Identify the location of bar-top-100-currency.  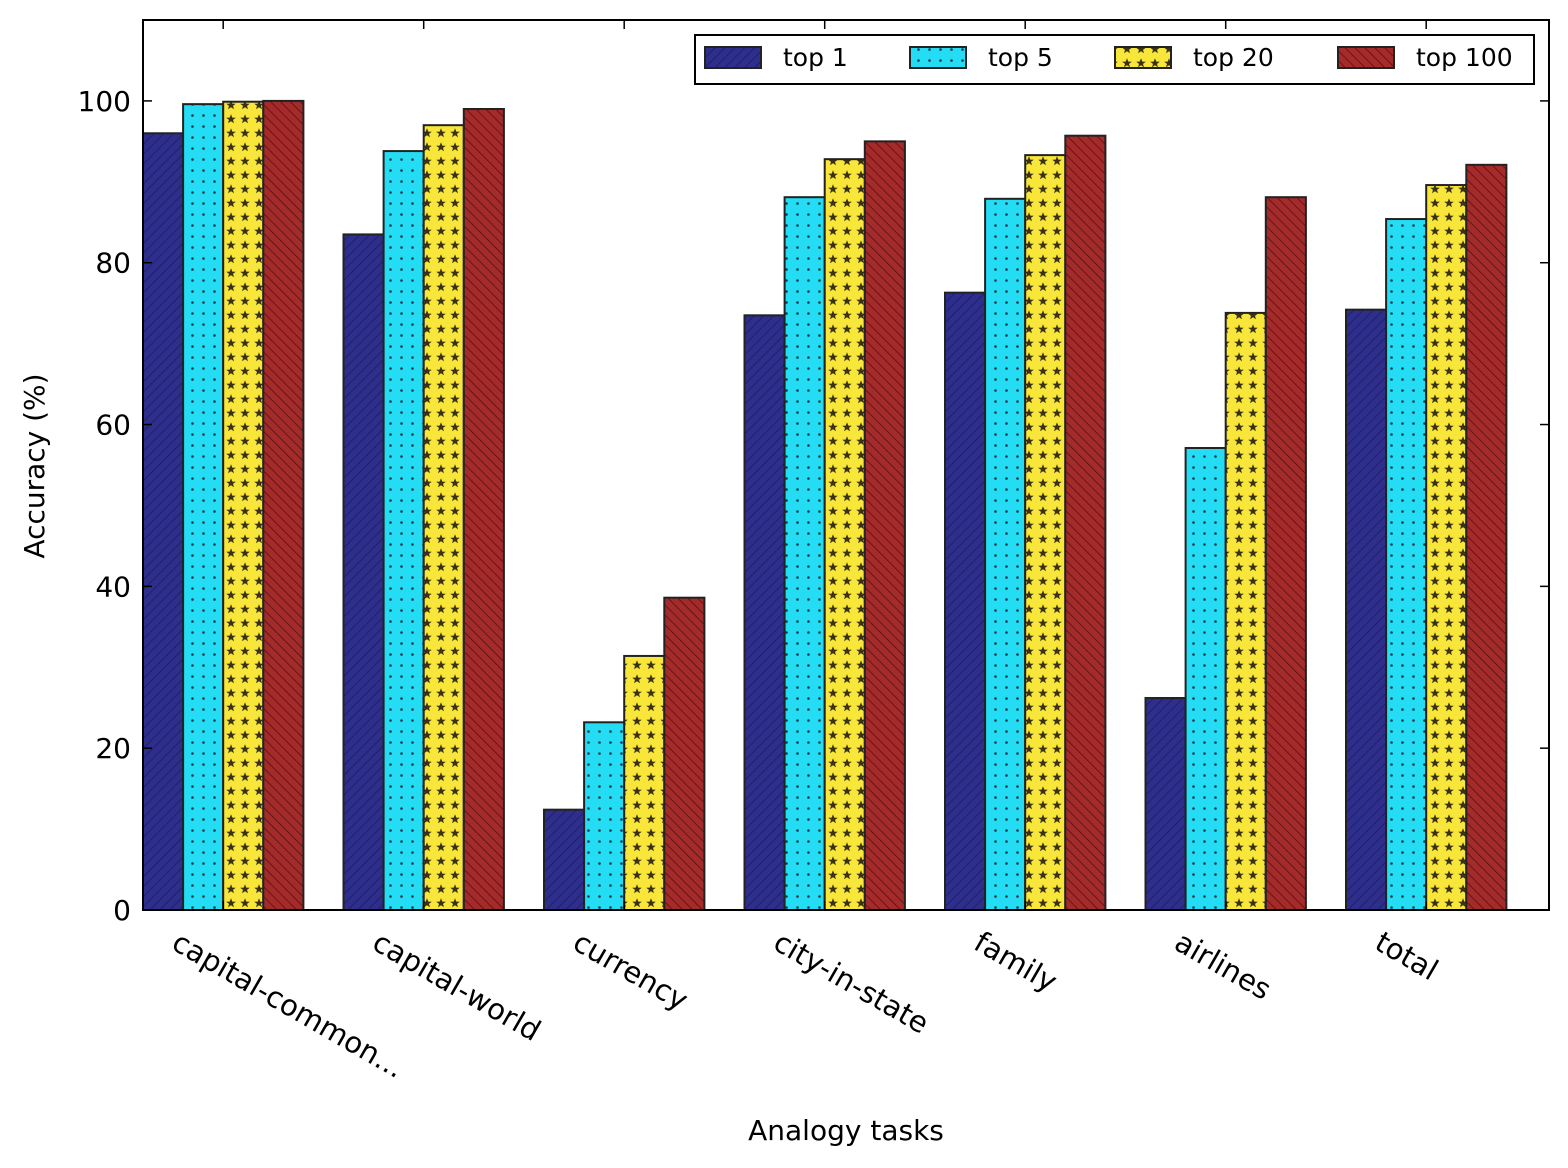
(684, 753).